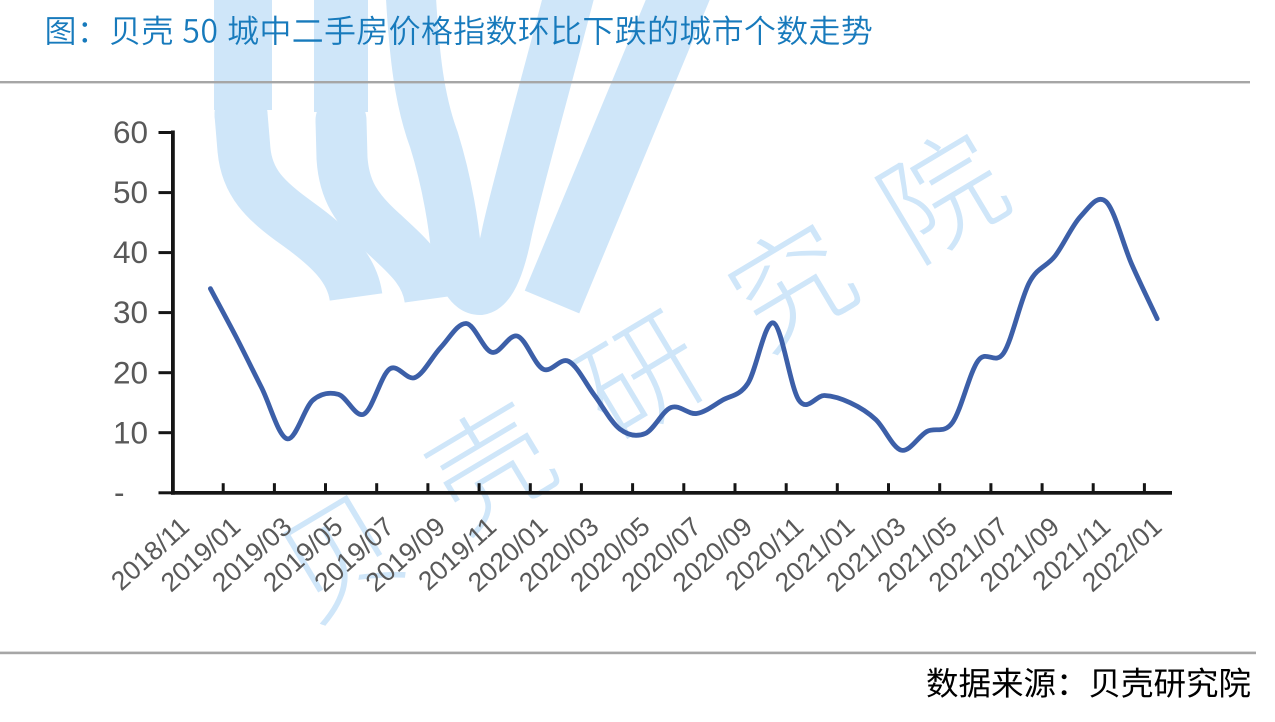  I want to click on svg-text: 50, so click(130, 192).